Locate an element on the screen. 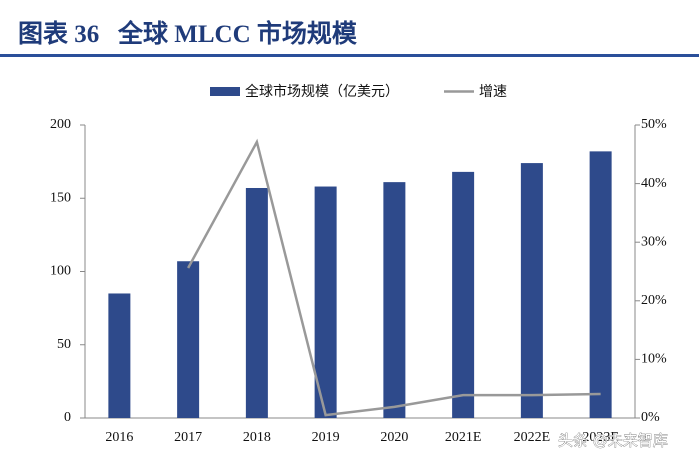 This screenshot has width=699, height=465. legend-swatch is located at coordinates (225, 91).